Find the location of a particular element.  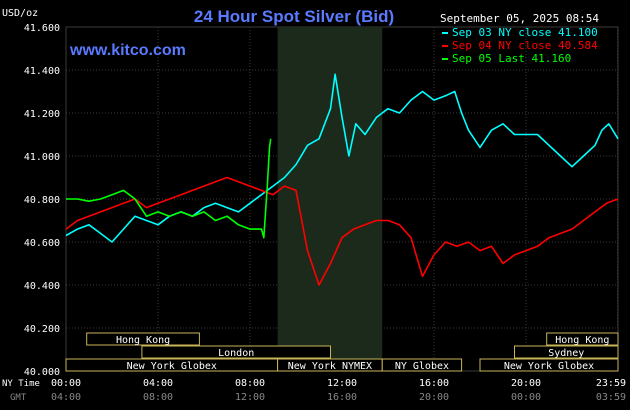

x-tick-label-ny: 04:00 is located at coordinates (158, 383).